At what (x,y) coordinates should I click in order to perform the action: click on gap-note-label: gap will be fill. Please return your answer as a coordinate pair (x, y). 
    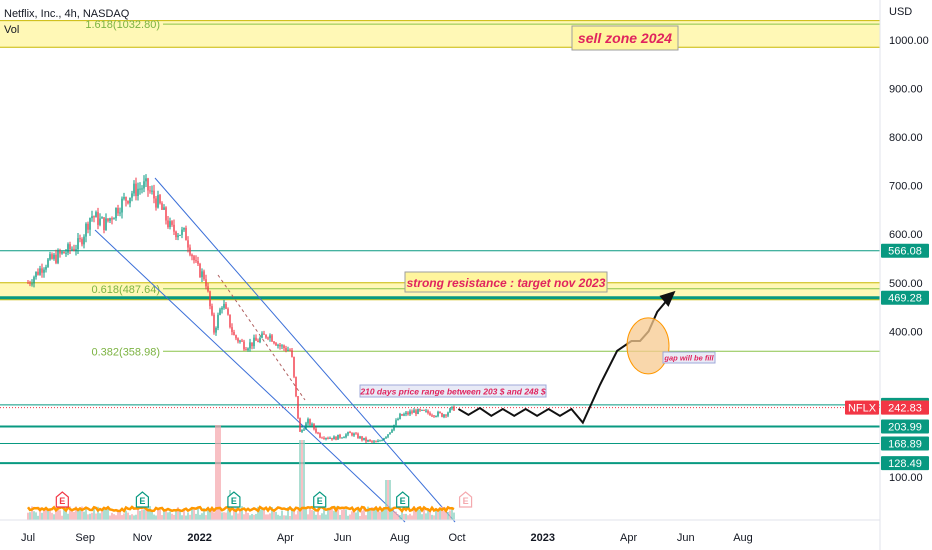
    Looking at the image, I should click on (688, 358).